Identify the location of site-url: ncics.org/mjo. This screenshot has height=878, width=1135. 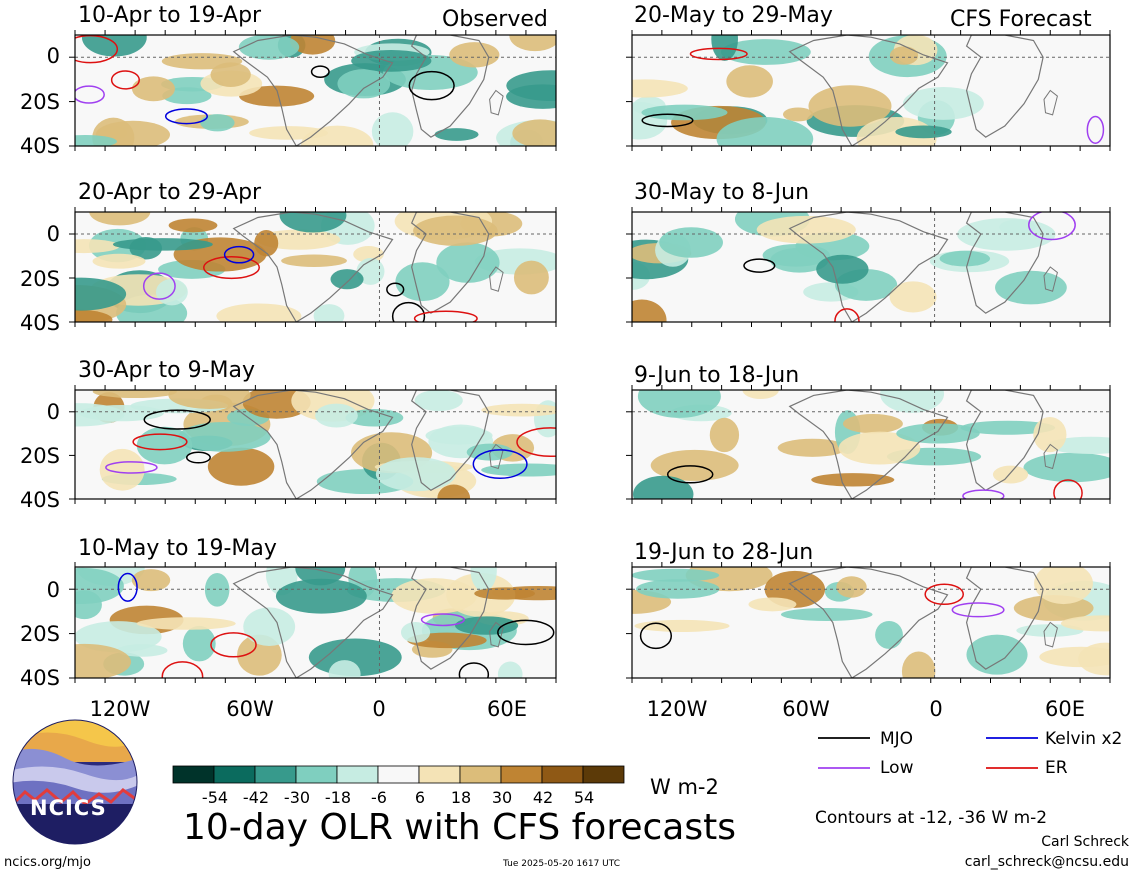
(47, 862).